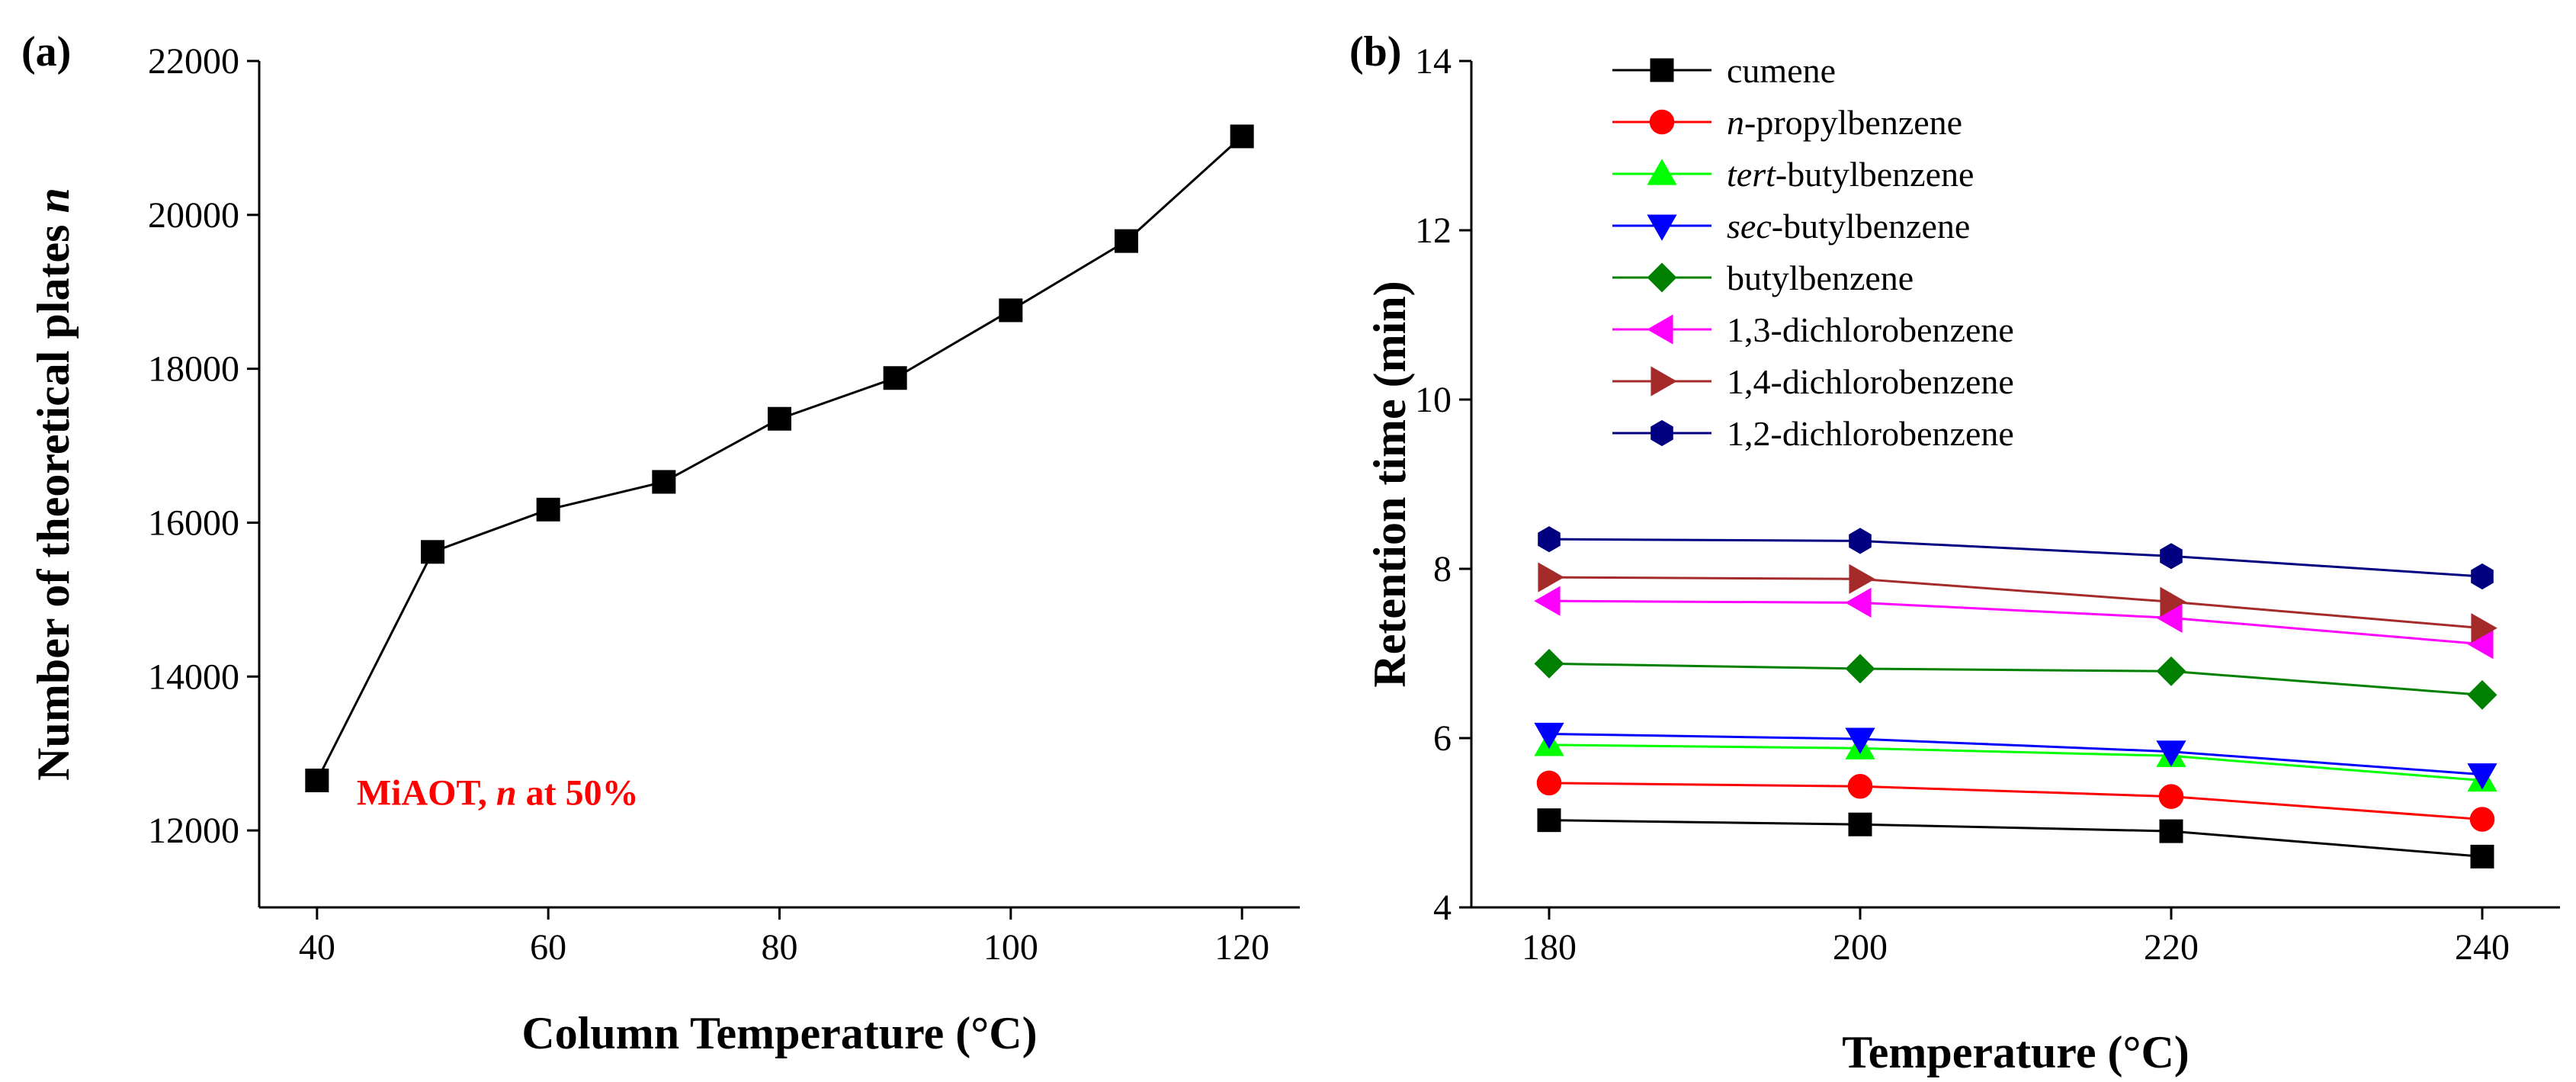  Describe the element at coordinates (2171, 948) in the screenshot. I see `x-tick-label: 220` at that location.